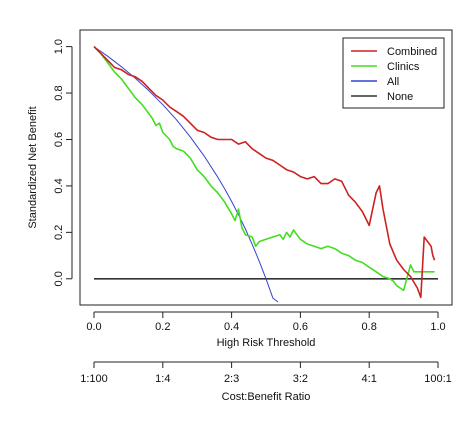 This screenshot has width=474, height=431. I want to click on legend: Combined Clinics All None, so click(393, 73).